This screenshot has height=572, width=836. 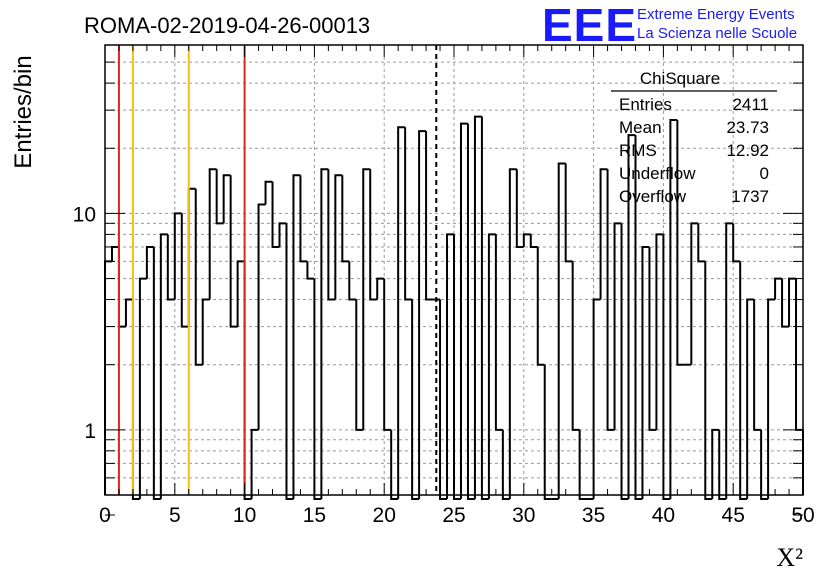 I want to click on x-tick-label: 0, so click(x=105, y=515).